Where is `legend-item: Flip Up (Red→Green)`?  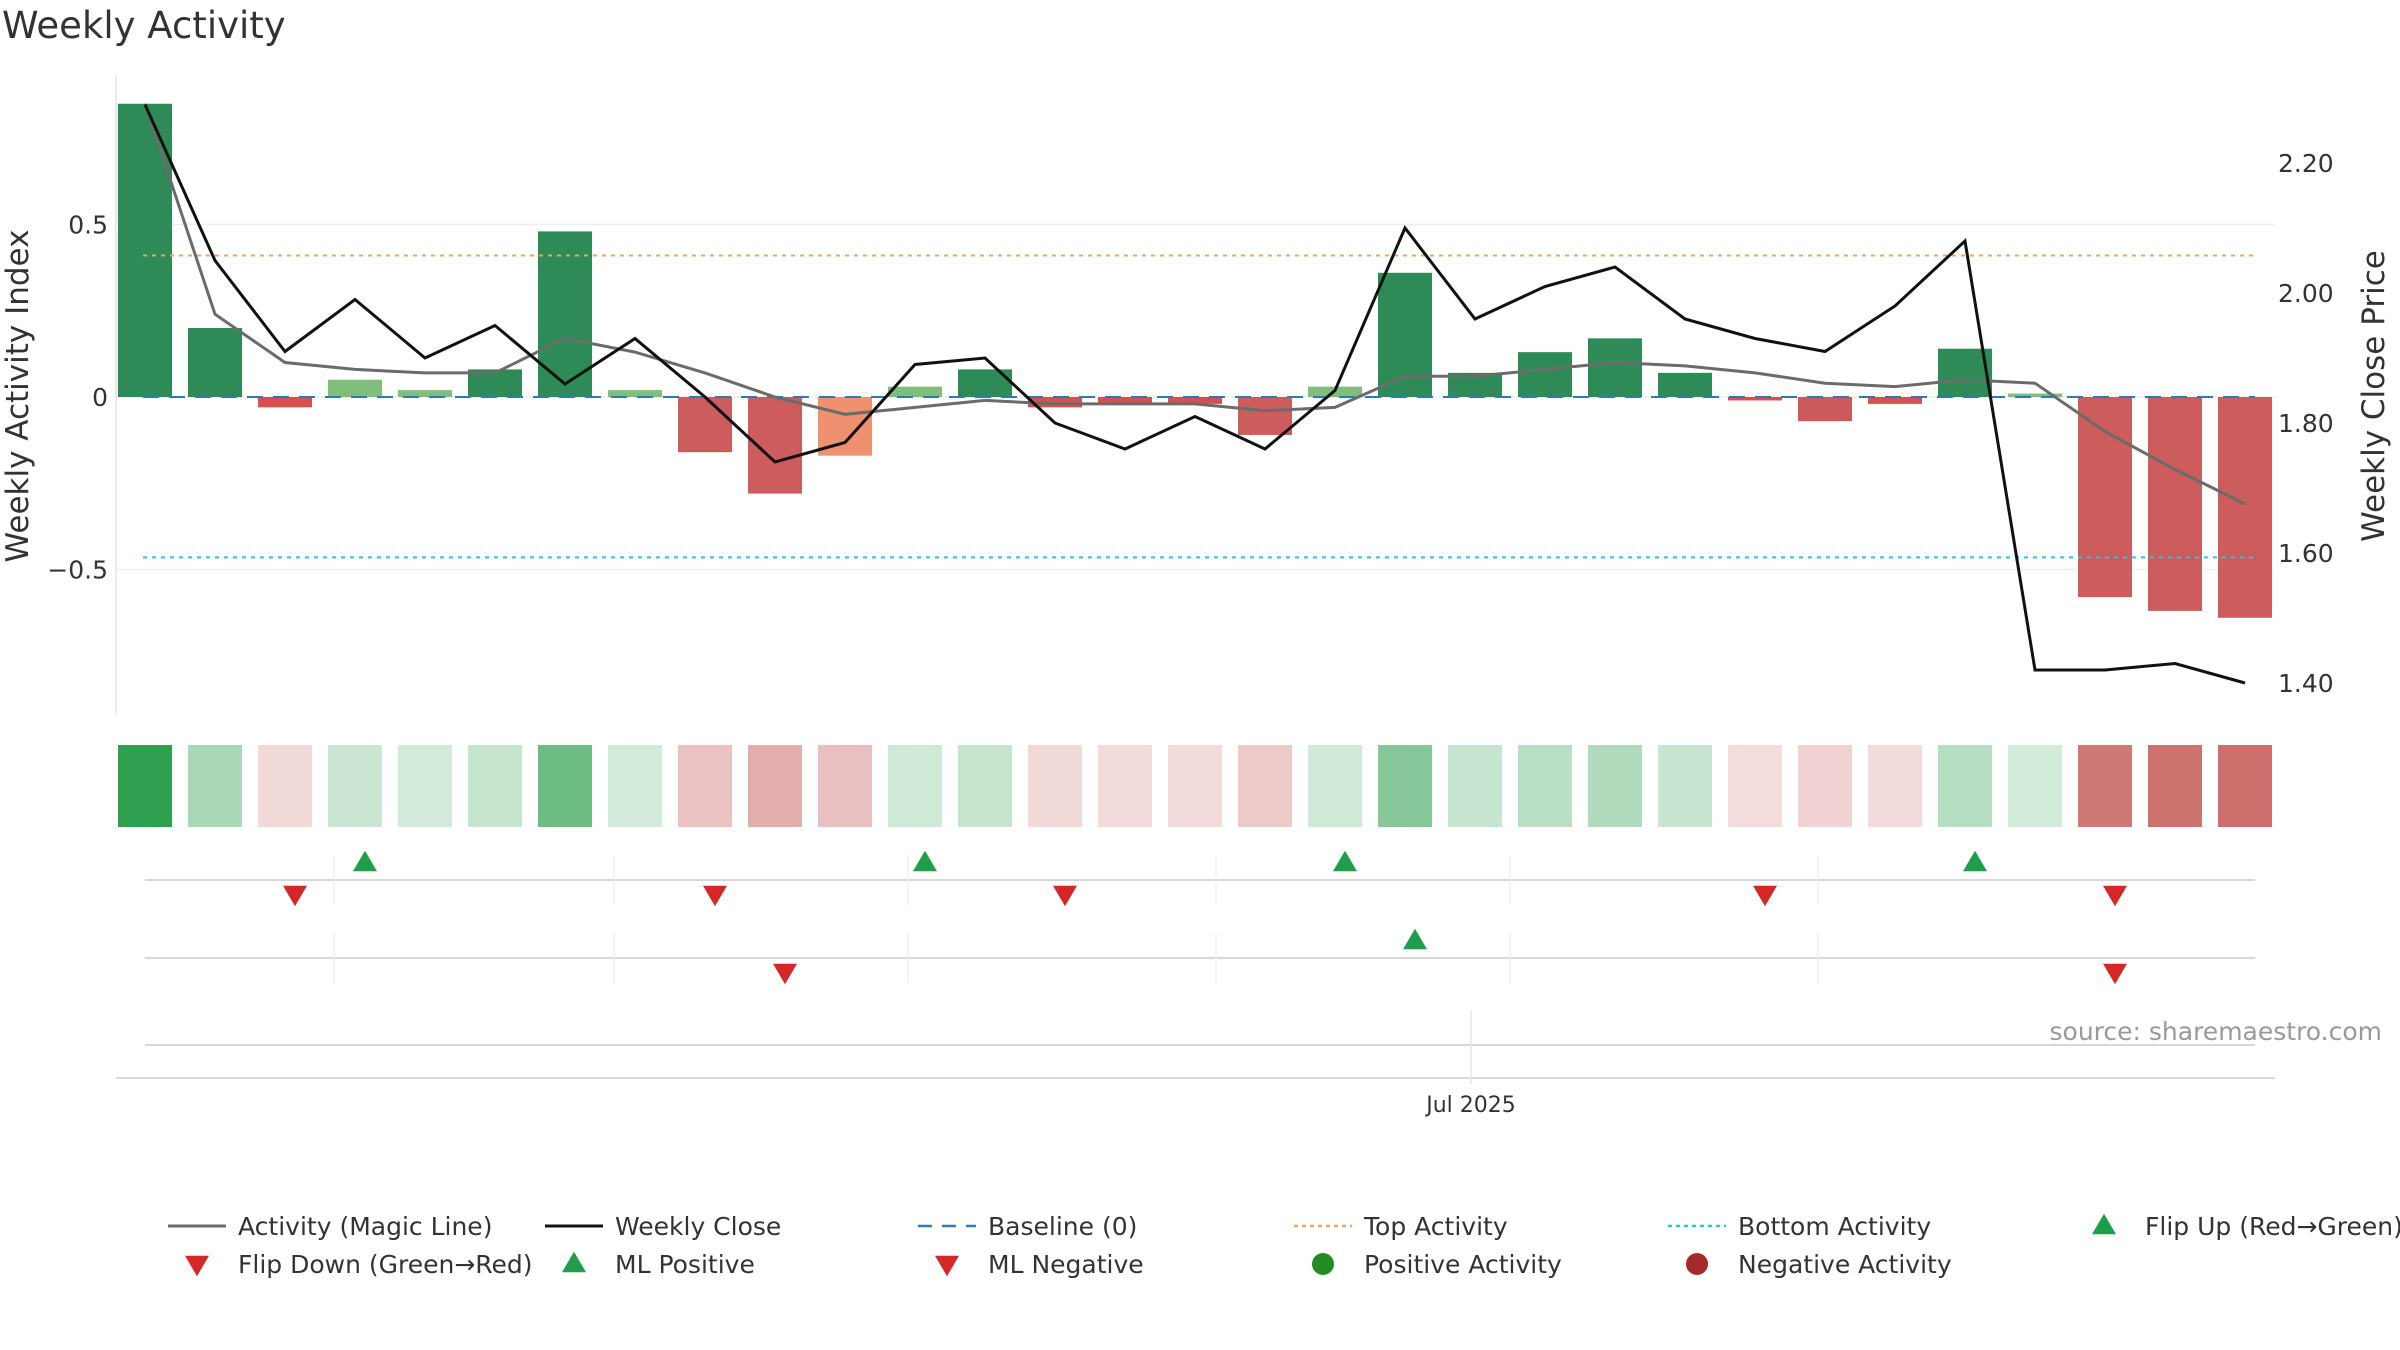
legend-item: Flip Up (Red→Green) is located at coordinates (2246, 1226).